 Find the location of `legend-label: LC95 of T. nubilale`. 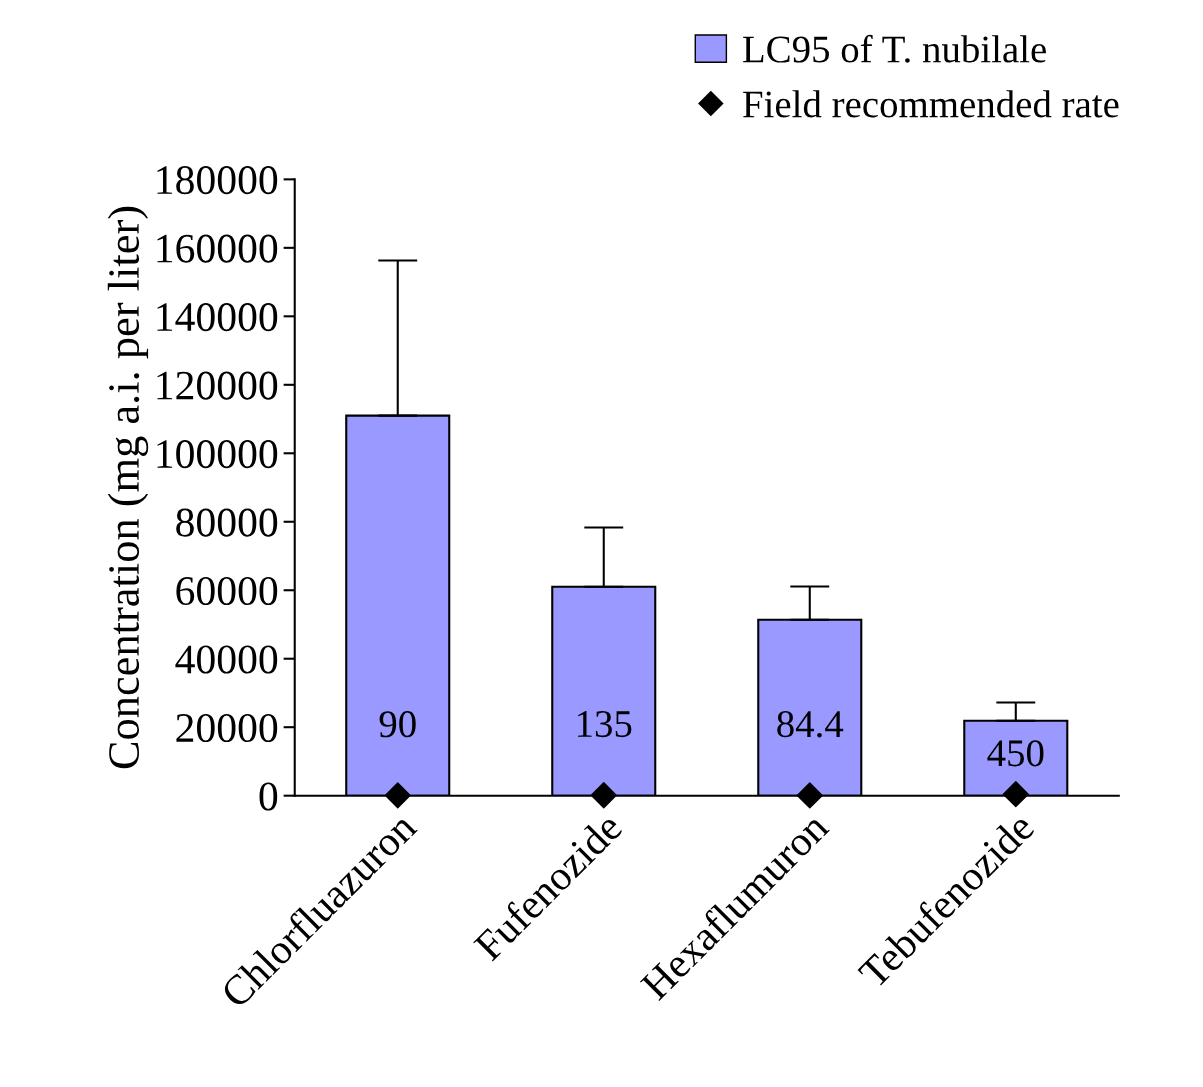

legend-label: LC95 of T. nubilale is located at coordinates (894, 48).